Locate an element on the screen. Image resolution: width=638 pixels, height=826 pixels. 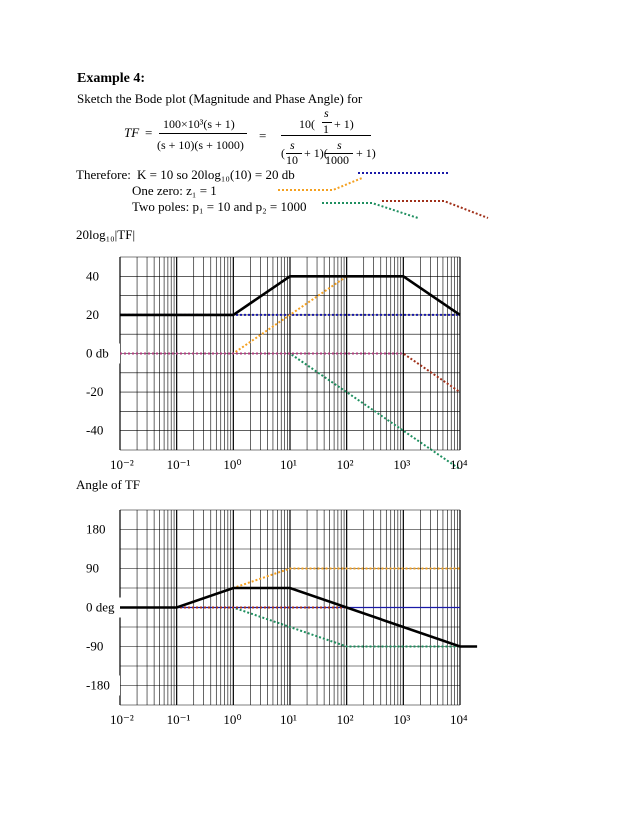
numerator-1: 100×10³(s + 1) is located at coordinates (199, 124).